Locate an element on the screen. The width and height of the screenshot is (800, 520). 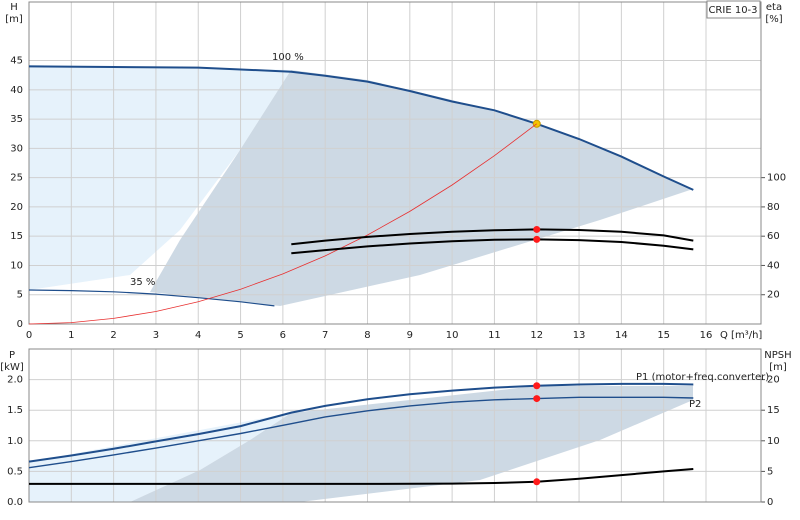
x-tick-label: 2 is located at coordinates (113, 335).